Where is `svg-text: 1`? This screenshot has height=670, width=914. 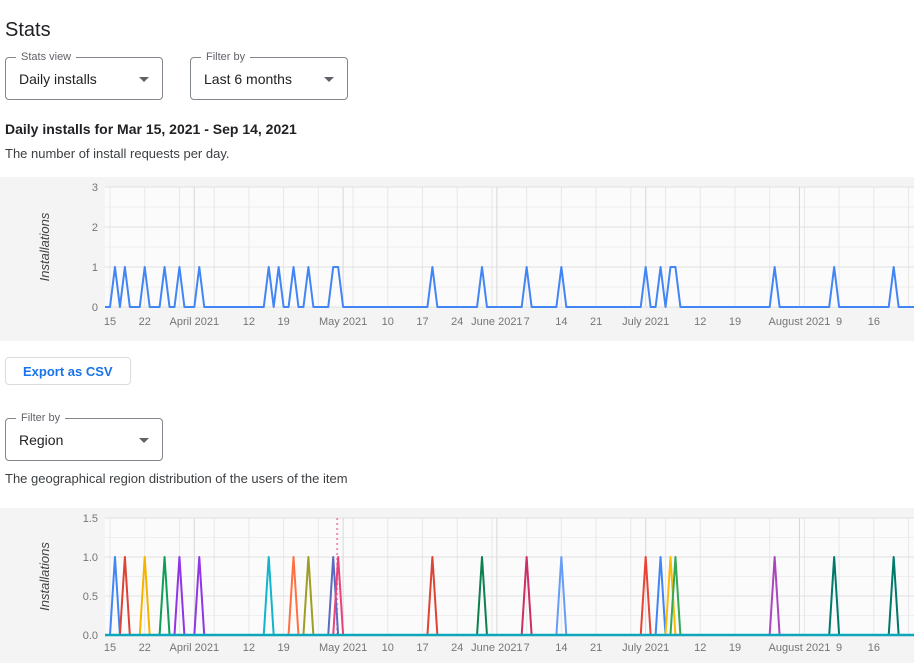 svg-text: 1 is located at coordinates (95, 268).